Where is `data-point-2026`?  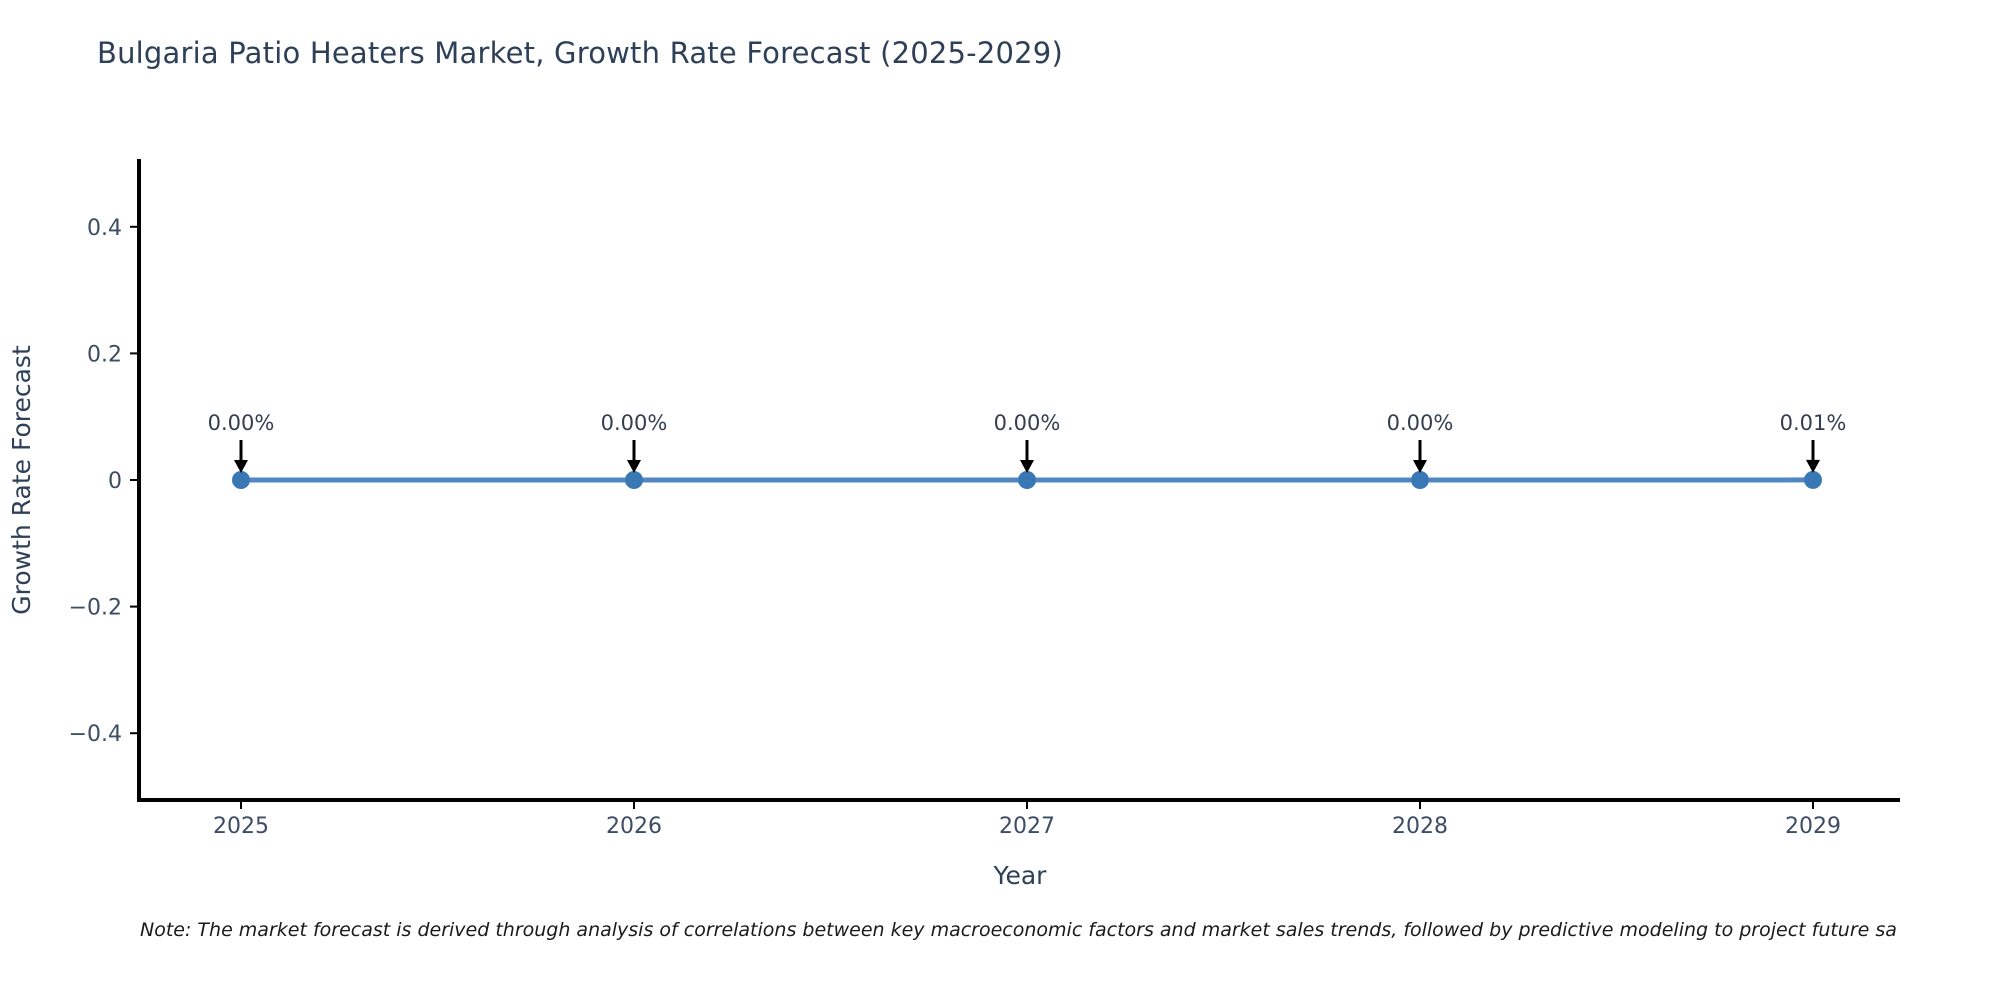
data-point-2026 is located at coordinates (634, 480).